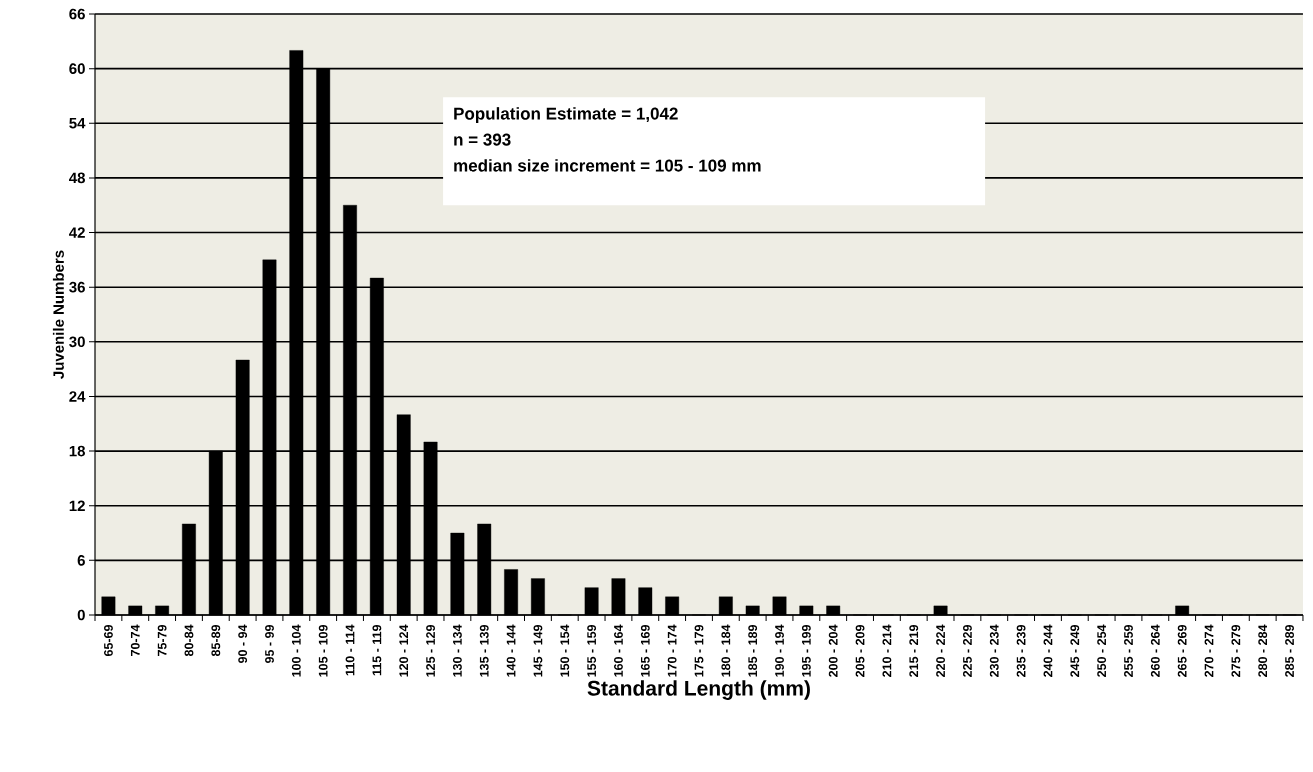  What do you see at coordinates (484, 651) in the screenshot?
I see `x-tick-label: 135 - 139` at bounding box center [484, 651].